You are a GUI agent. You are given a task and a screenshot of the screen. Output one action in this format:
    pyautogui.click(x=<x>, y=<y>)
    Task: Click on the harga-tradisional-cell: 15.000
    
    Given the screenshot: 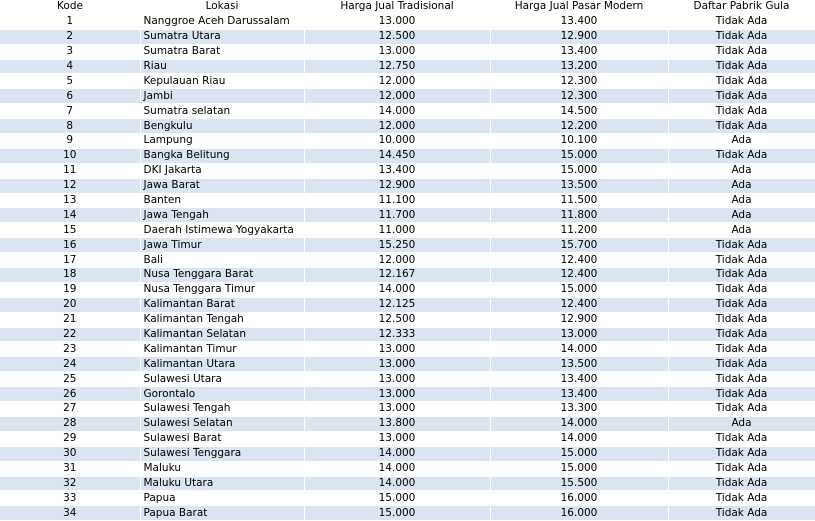 What is the action you would take?
    pyautogui.click(x=396, y=513)
    